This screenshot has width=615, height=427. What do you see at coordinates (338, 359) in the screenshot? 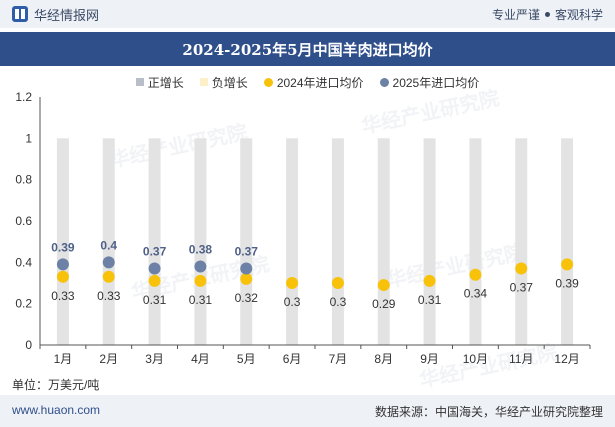
I see `x-tick-label: 7月` at bounding box center [338, 359].